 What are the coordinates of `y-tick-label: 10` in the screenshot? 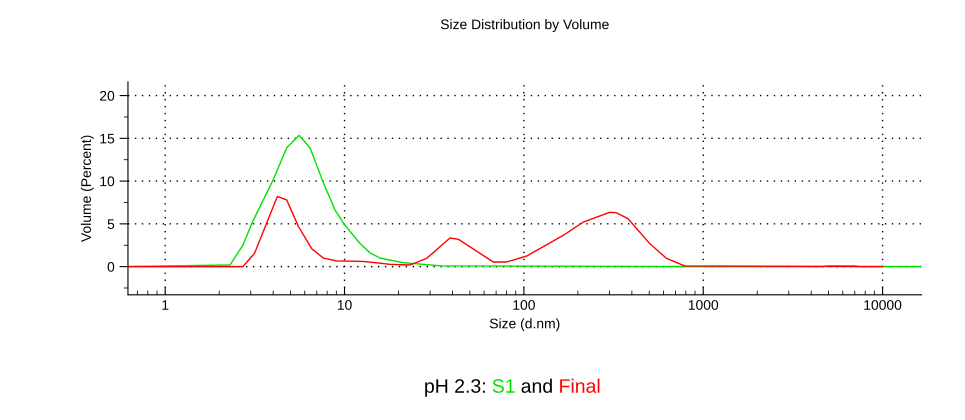 It's located at (107, 181).